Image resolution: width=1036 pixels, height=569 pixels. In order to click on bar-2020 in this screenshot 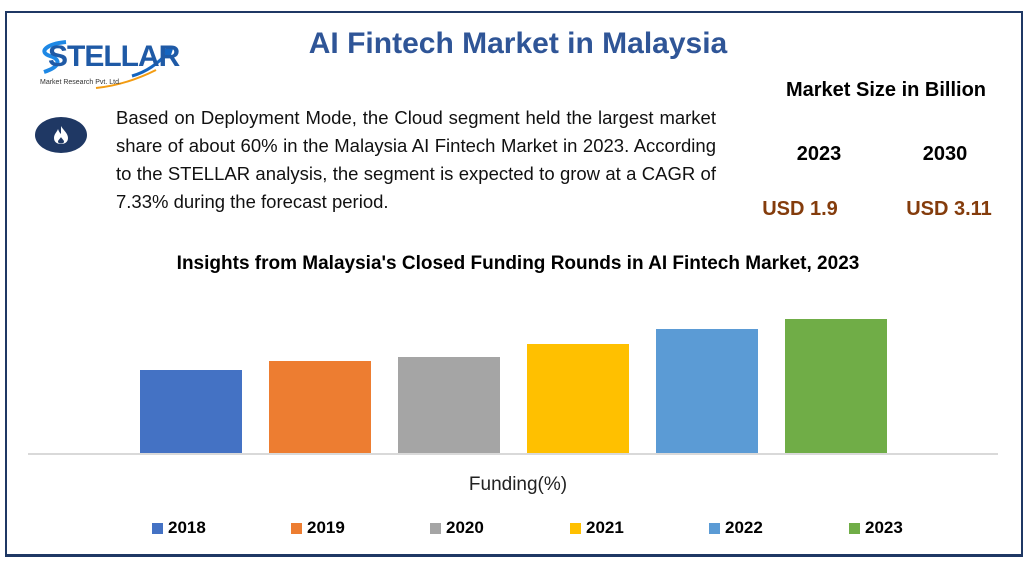, I will do `click(449, 405)`.